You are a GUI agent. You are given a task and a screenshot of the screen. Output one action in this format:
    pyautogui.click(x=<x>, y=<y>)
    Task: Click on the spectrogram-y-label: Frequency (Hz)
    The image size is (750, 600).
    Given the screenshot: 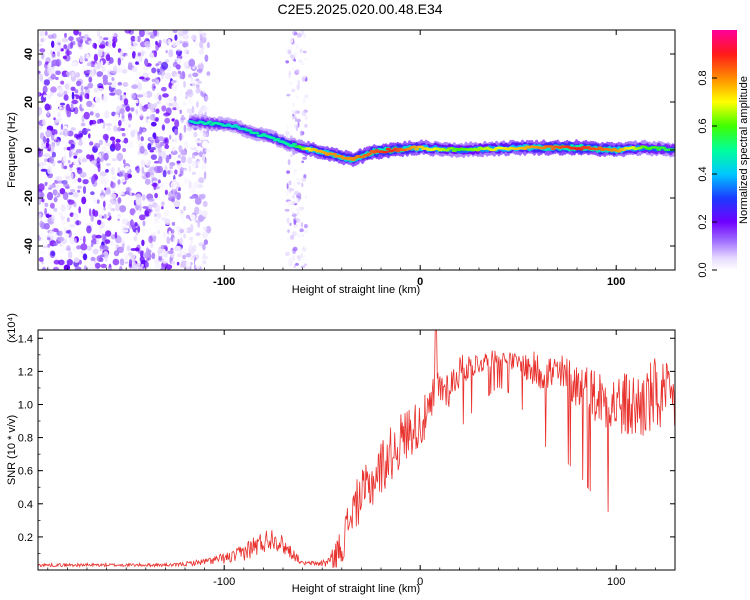 What is the action you would take?
    pyautogui.click(x=12, y=150)
    